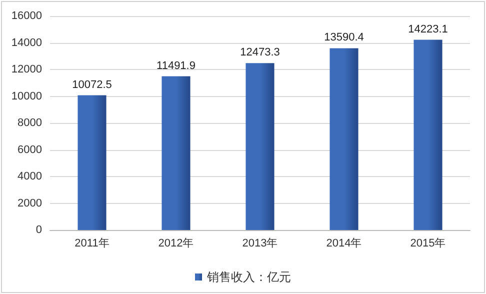 Image resolution: width=486 pixels, height=294 pixels. I want to click on y-tick-label: 2000, so click(30, 203).